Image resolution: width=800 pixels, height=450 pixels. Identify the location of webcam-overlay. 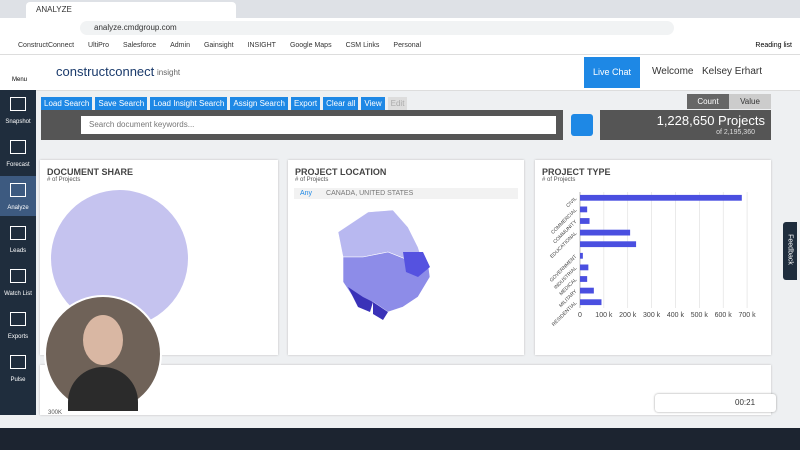
(103, 354).